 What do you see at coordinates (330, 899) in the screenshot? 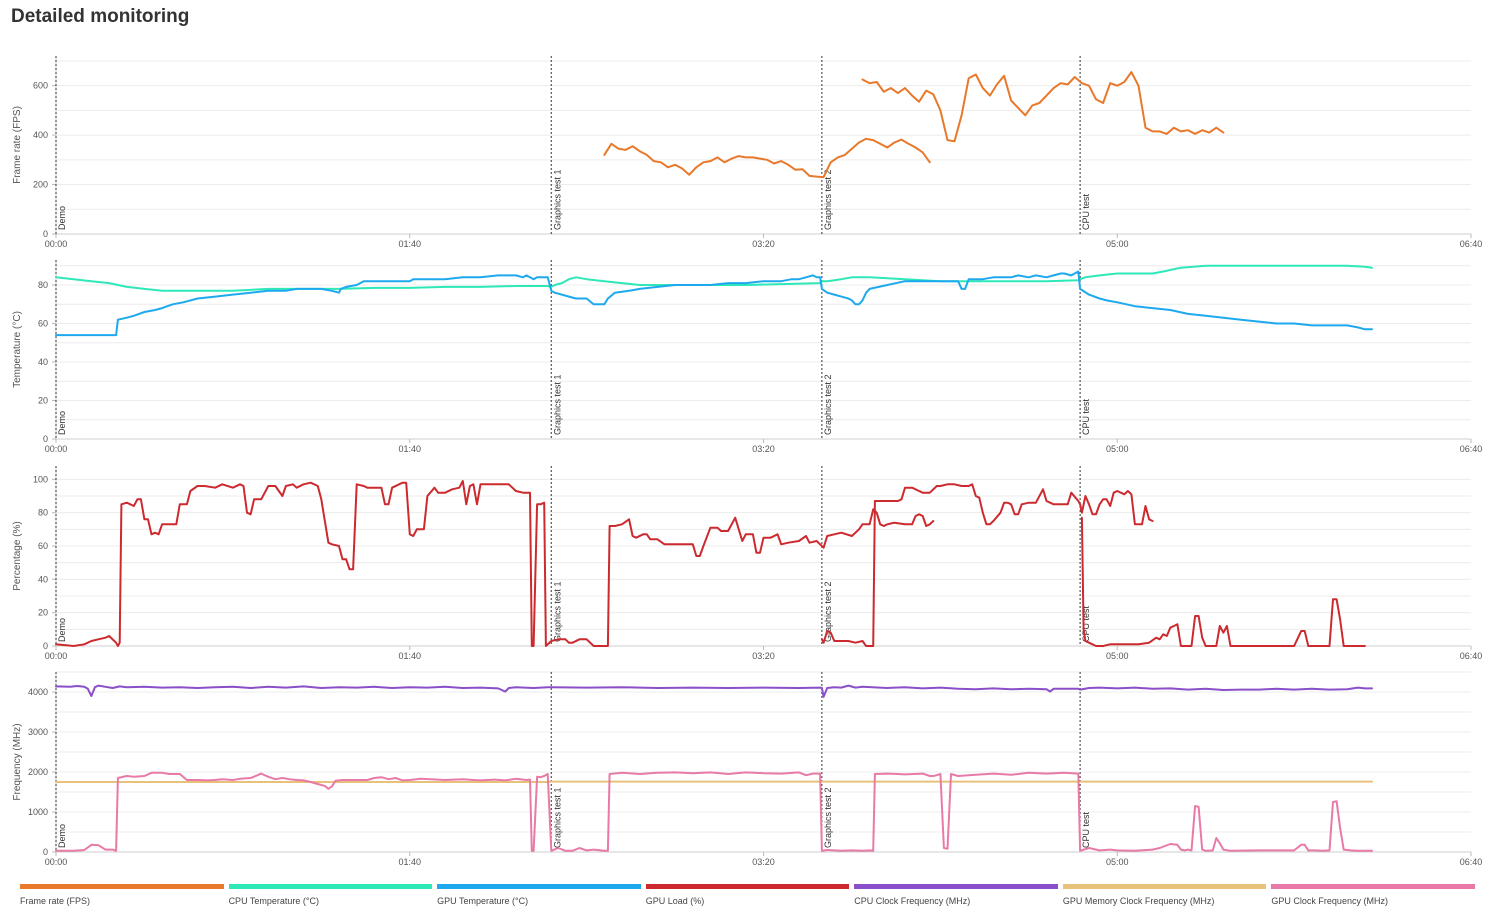
I see `legend-item-cpu_temp: CPU Temperature (°C)` at bounding box center [330, 899].